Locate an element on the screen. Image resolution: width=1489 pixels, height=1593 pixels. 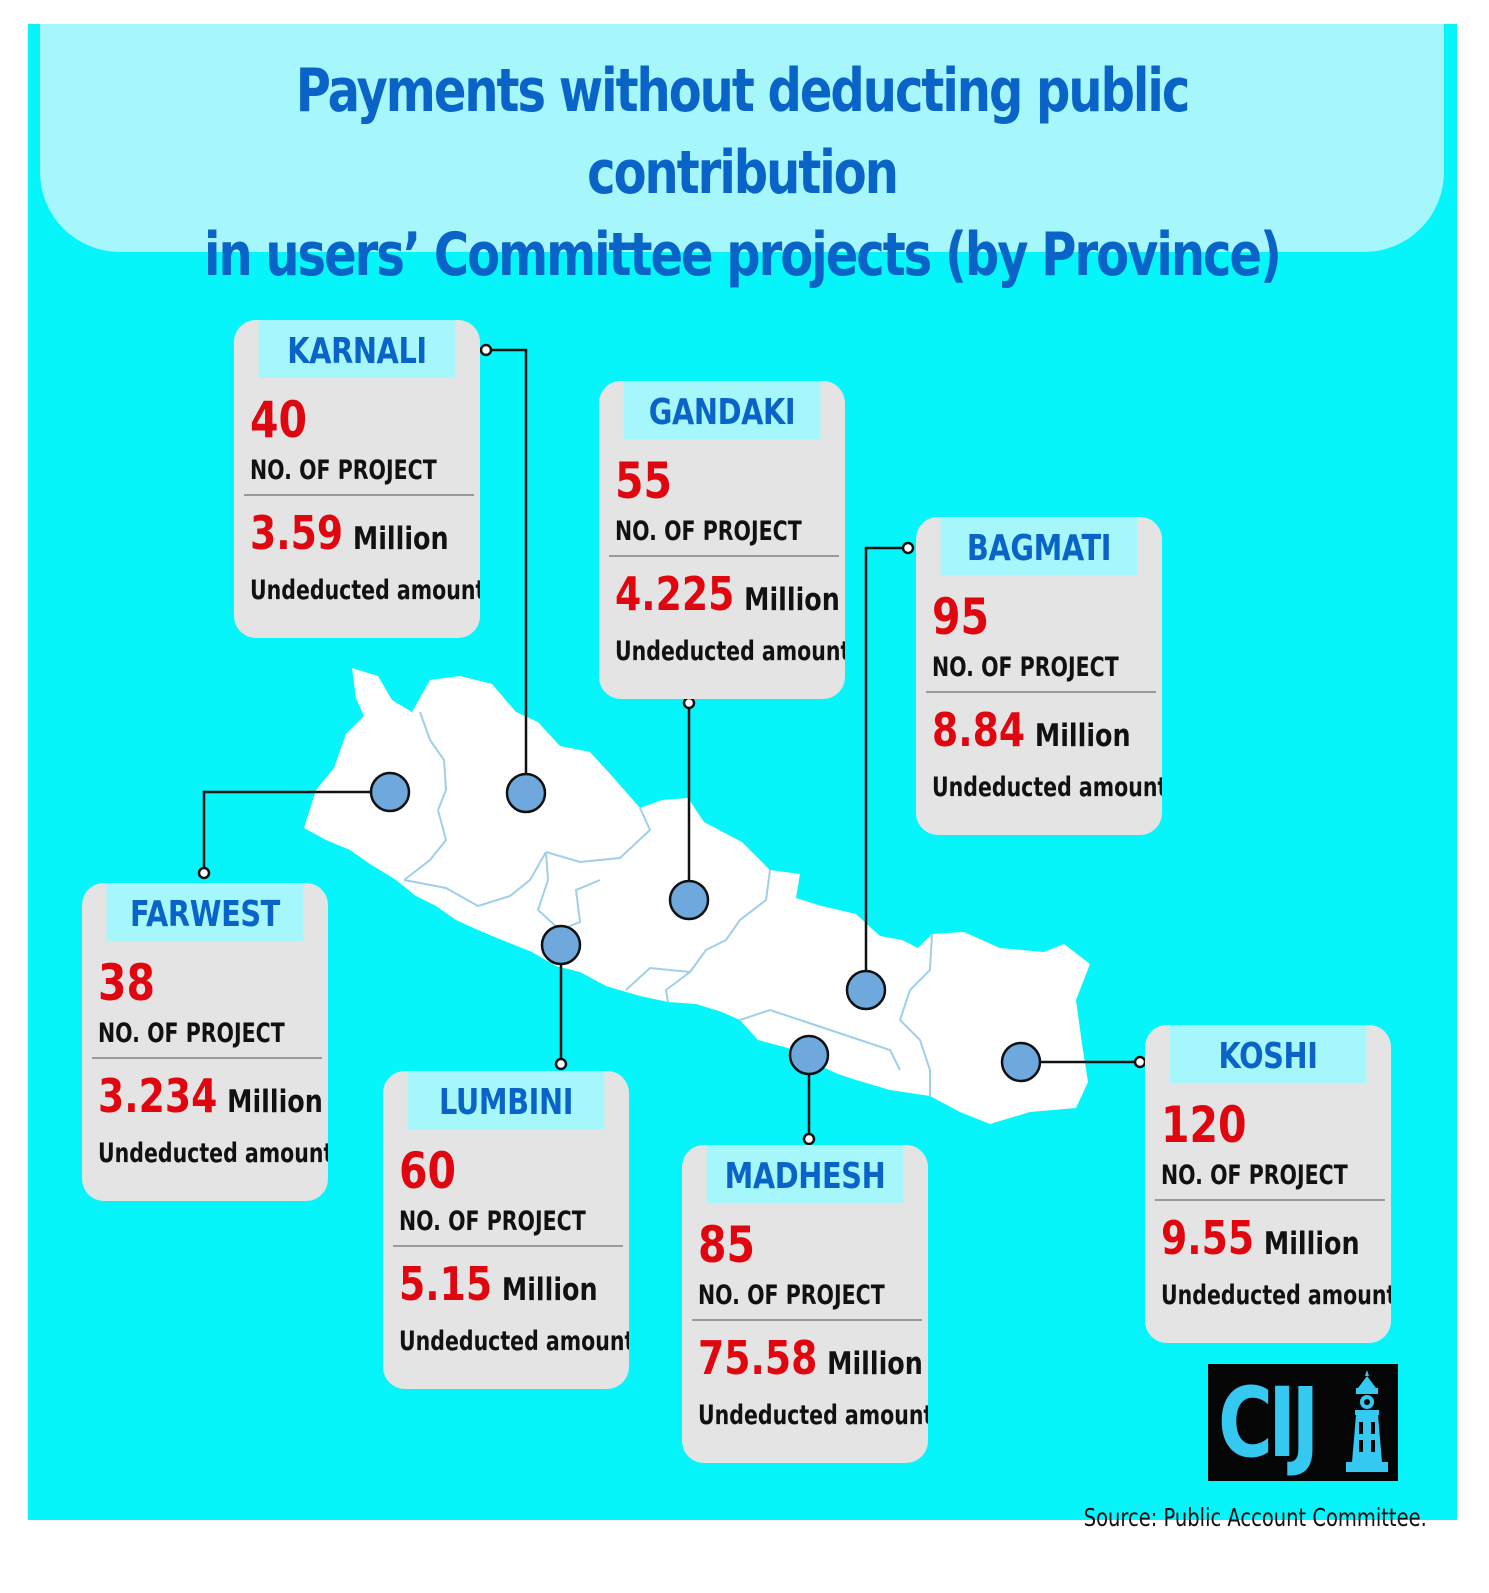
project-count: 120 is located at coordinates (1204, 1125).